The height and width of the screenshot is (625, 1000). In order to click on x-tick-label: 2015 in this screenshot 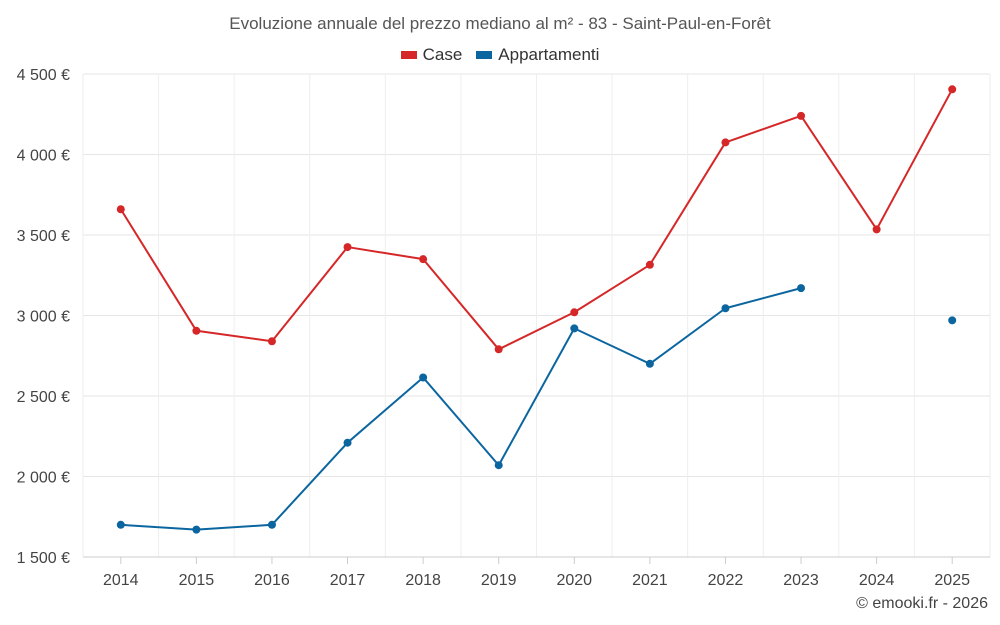, I will do `click(197, 580)`.